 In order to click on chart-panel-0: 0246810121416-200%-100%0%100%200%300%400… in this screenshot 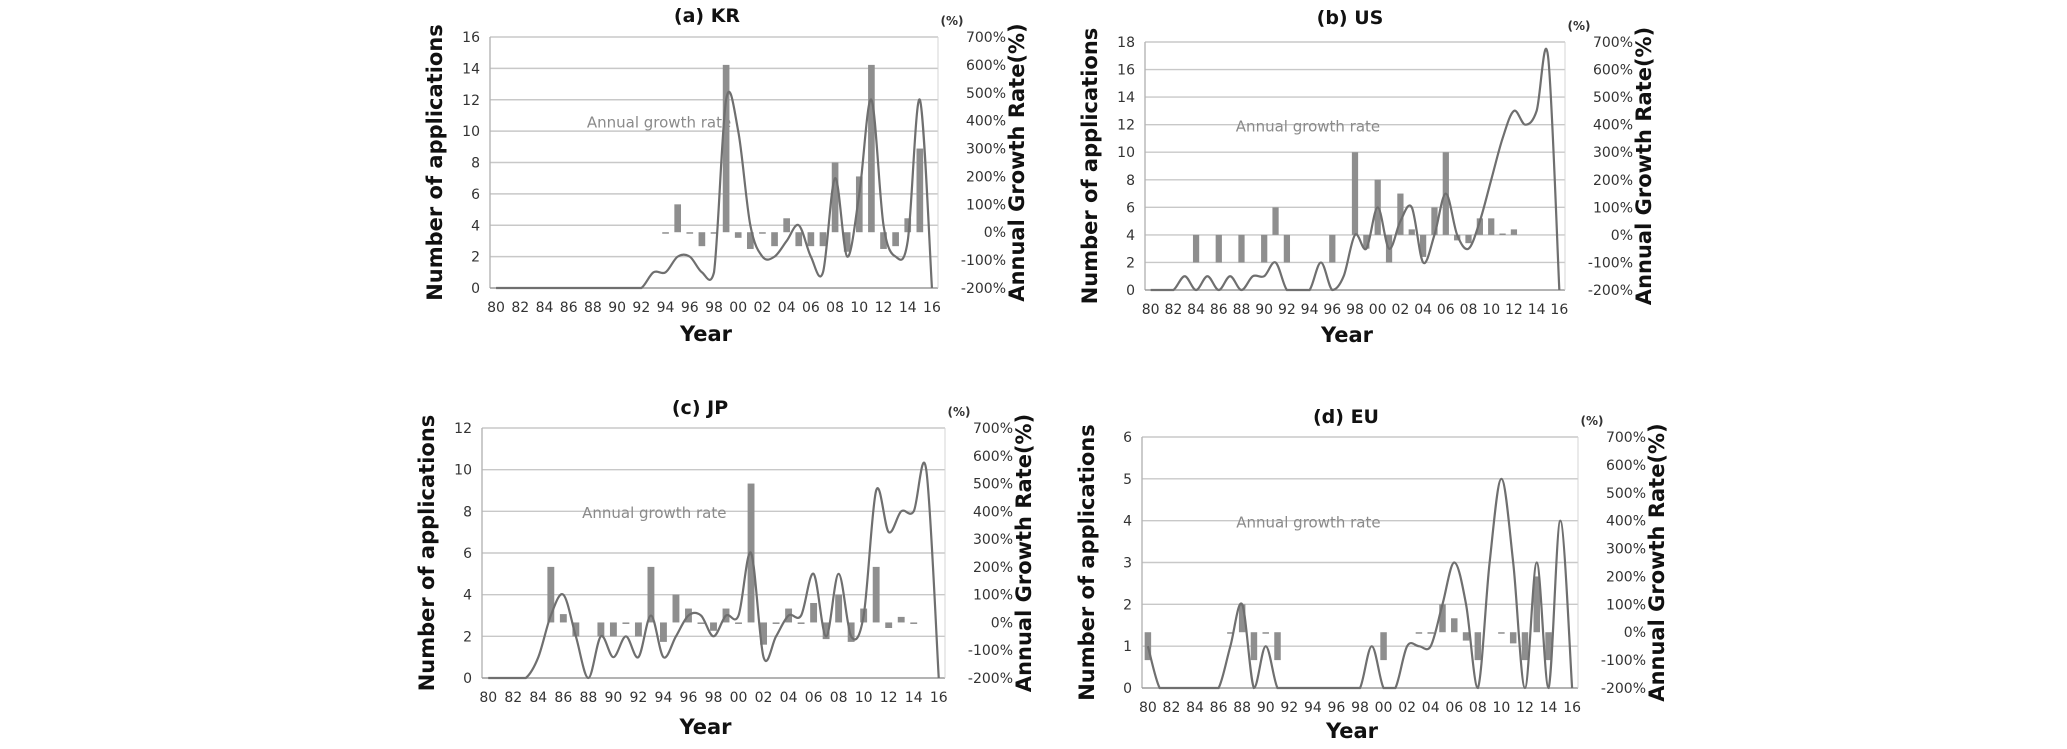, I will do `click(726, 175)`.